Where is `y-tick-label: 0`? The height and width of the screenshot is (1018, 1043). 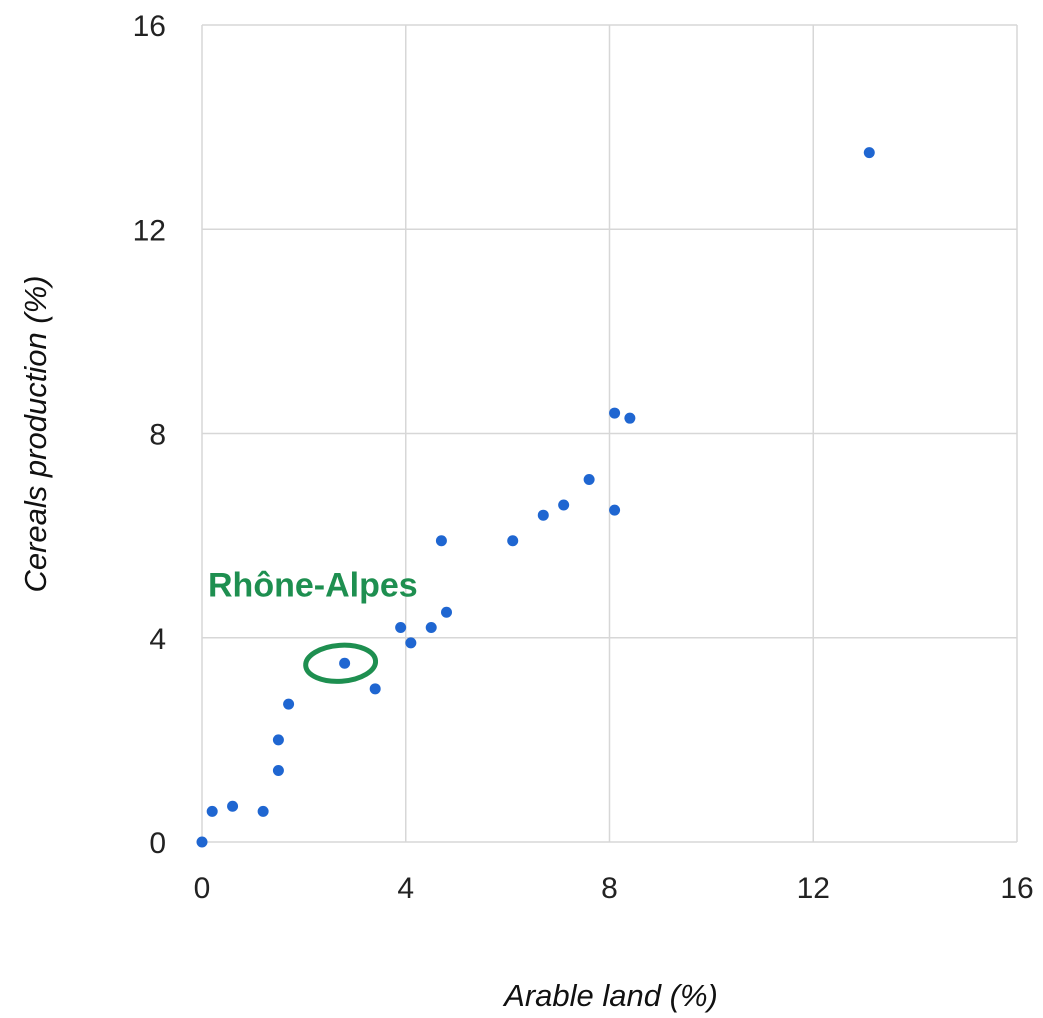
y-tick-label: 0 is located at coordinates (157, 843).